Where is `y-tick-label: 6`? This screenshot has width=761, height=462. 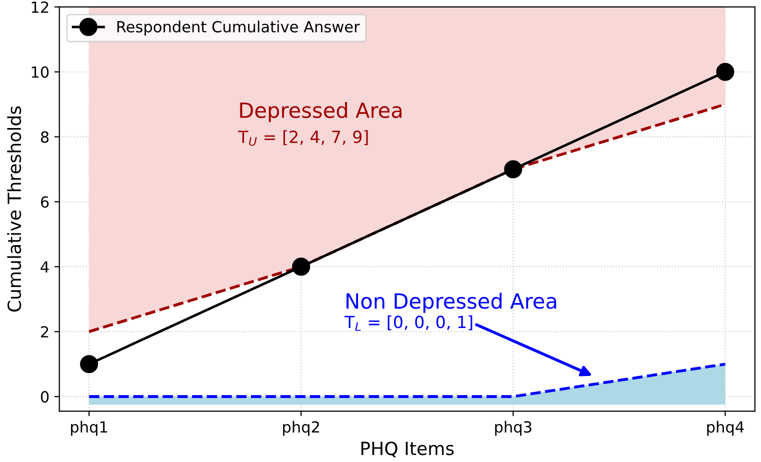 y-tick-label: 6 is located at coordinates (44, 202).